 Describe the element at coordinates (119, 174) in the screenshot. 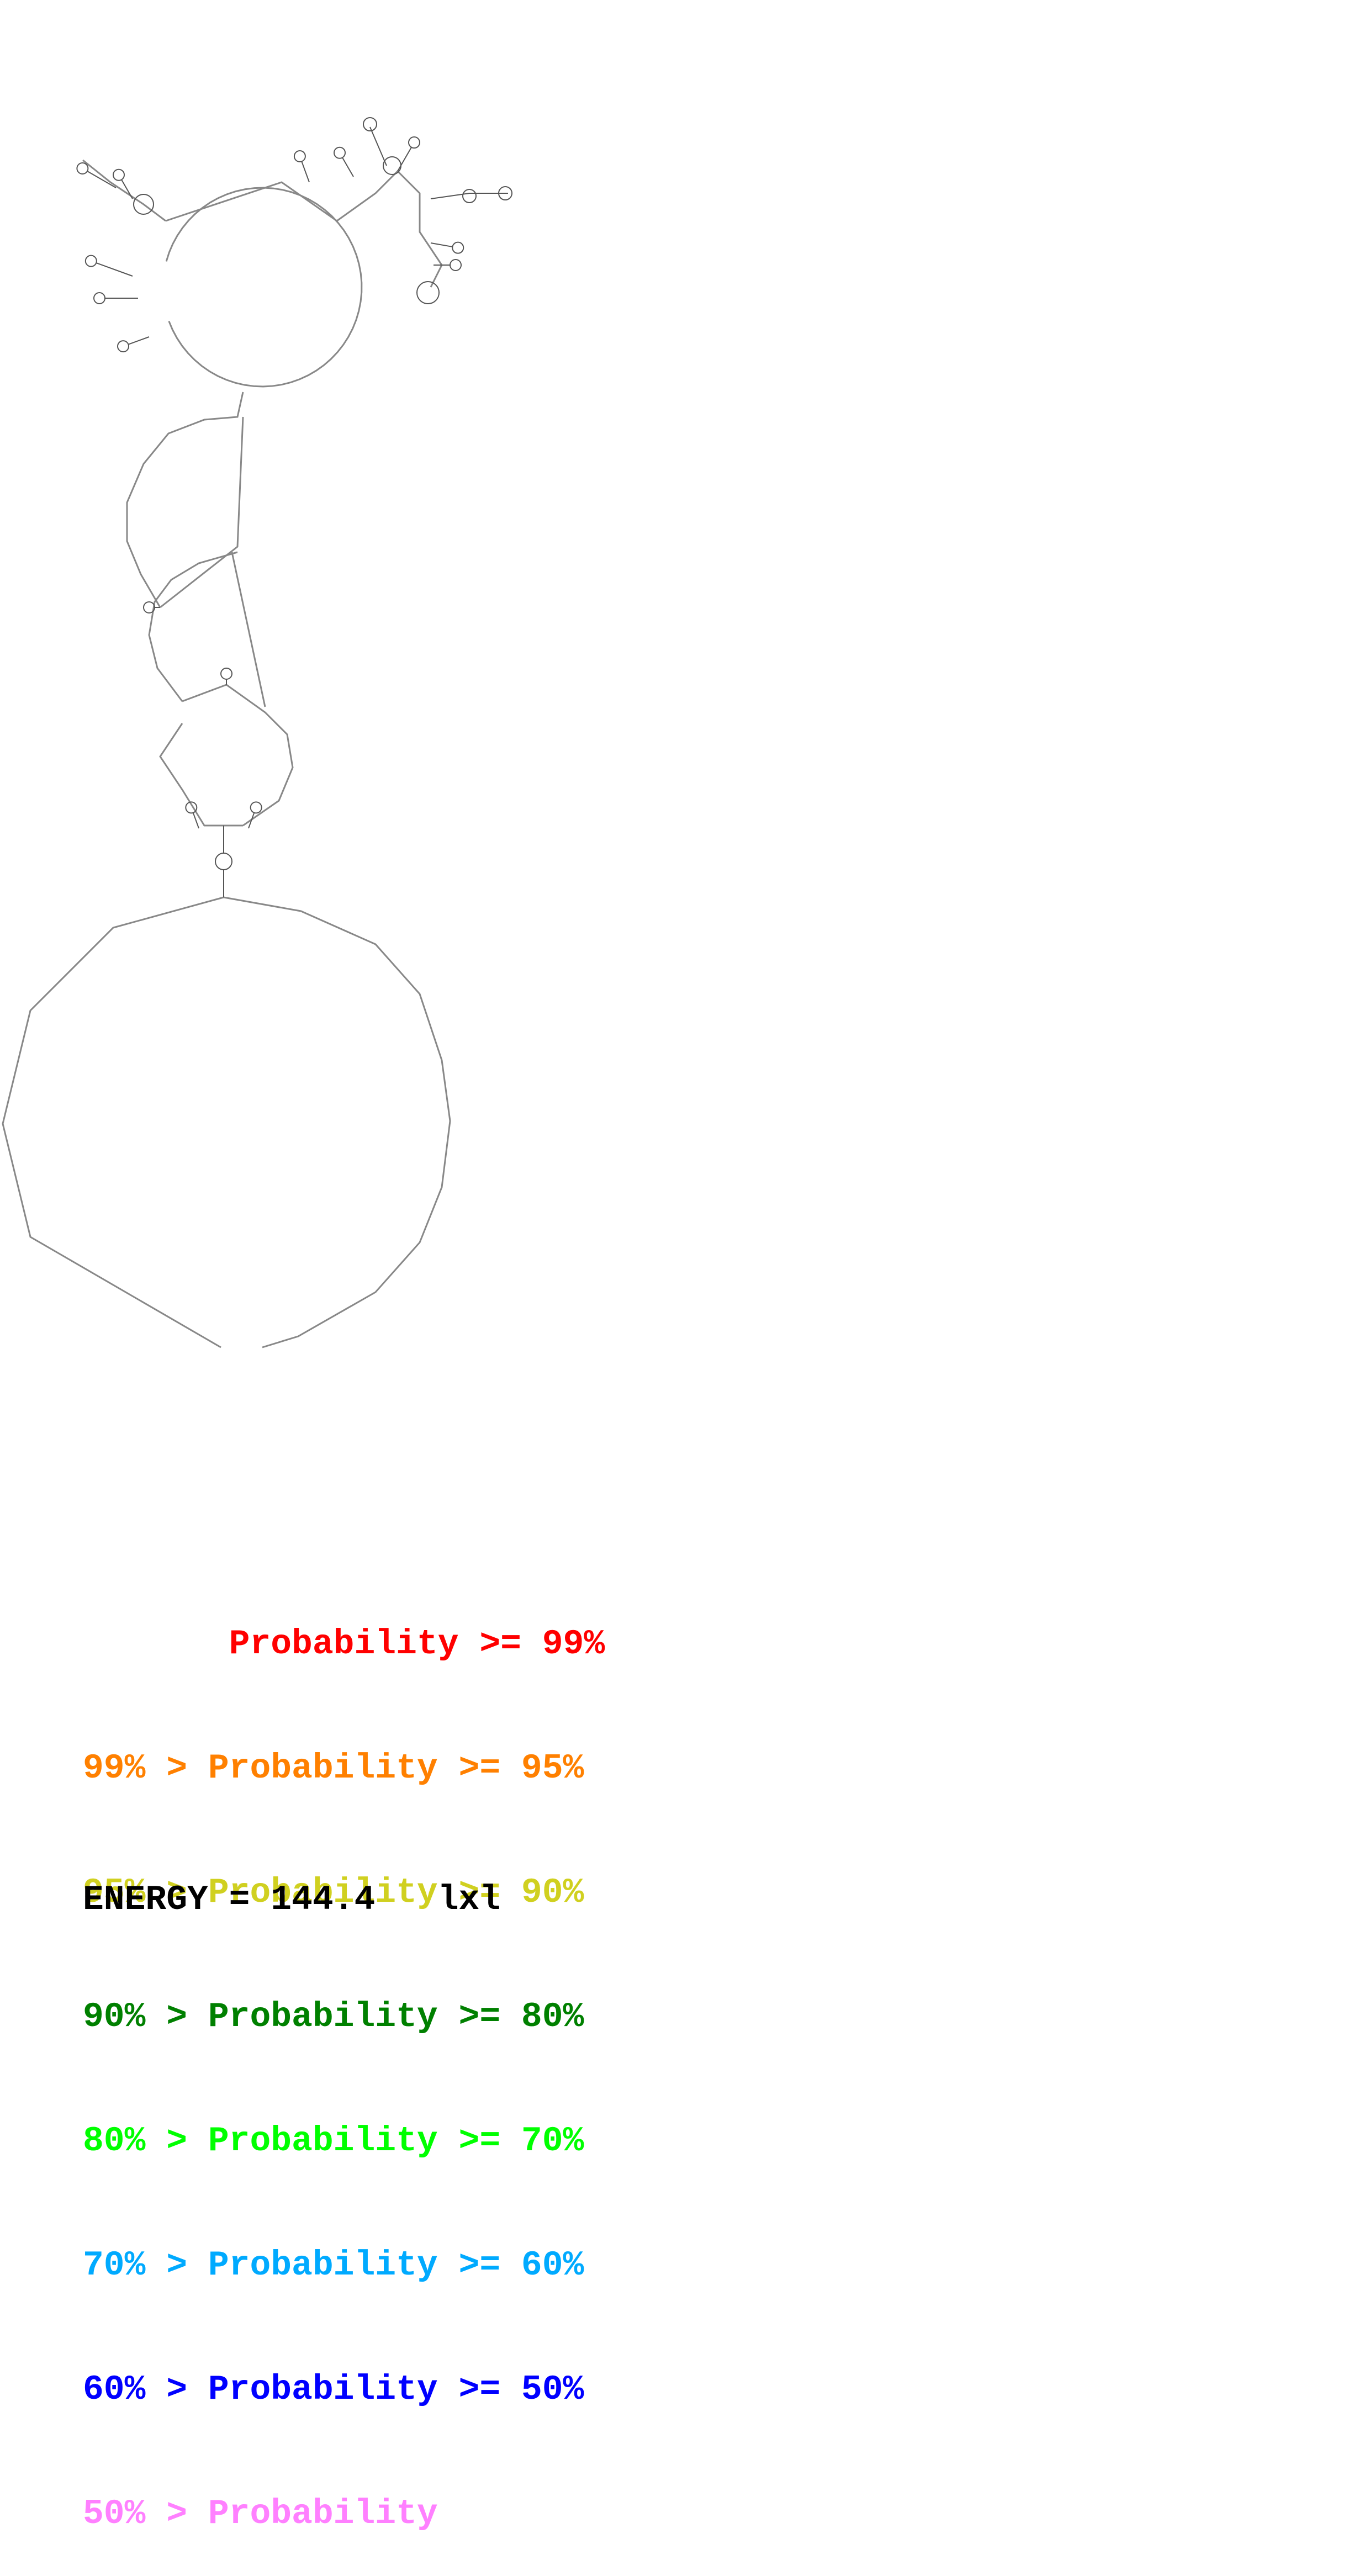

I see `hairpin-ul-2-loop` at that location.